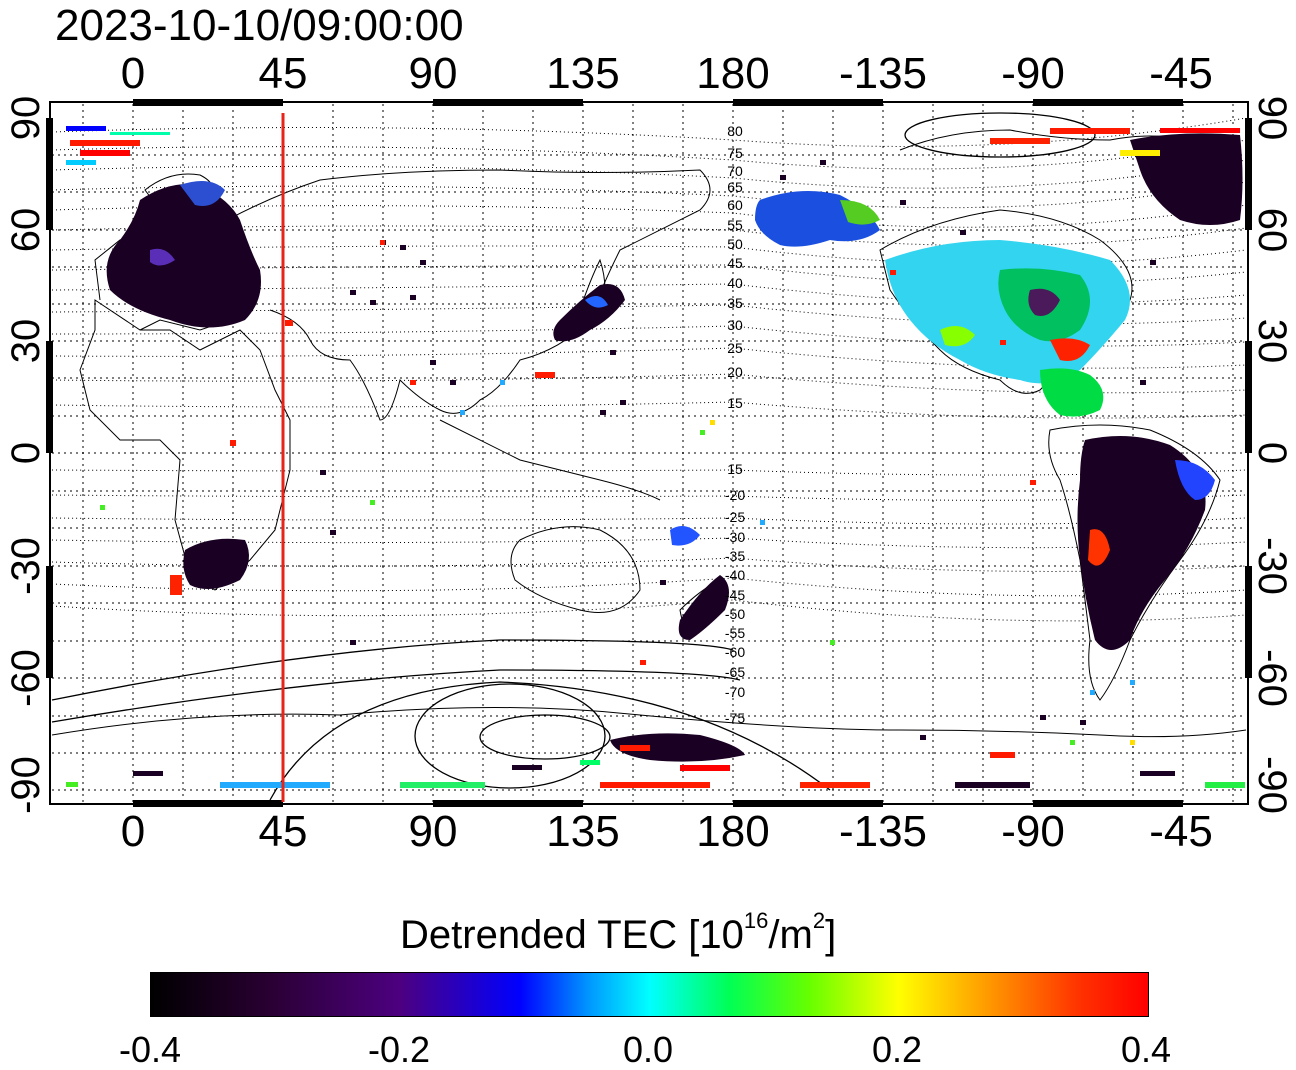  What do you see at coordinates (433, 73) in the screenshot?
I see `lon-tick-top-2: 90` at bounding box center [433, 73].